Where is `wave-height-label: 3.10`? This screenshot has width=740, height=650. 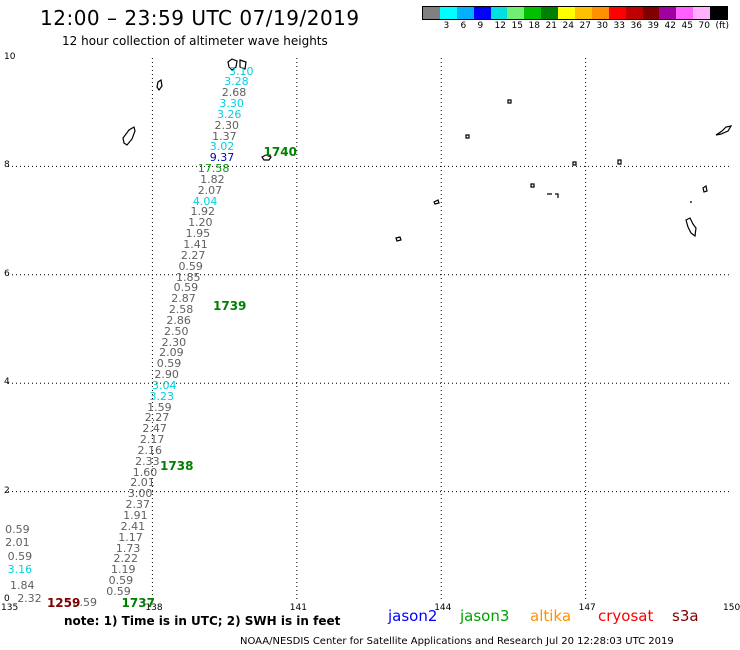 wave-height-label: 3.10 is located at coordinates (241, 71).